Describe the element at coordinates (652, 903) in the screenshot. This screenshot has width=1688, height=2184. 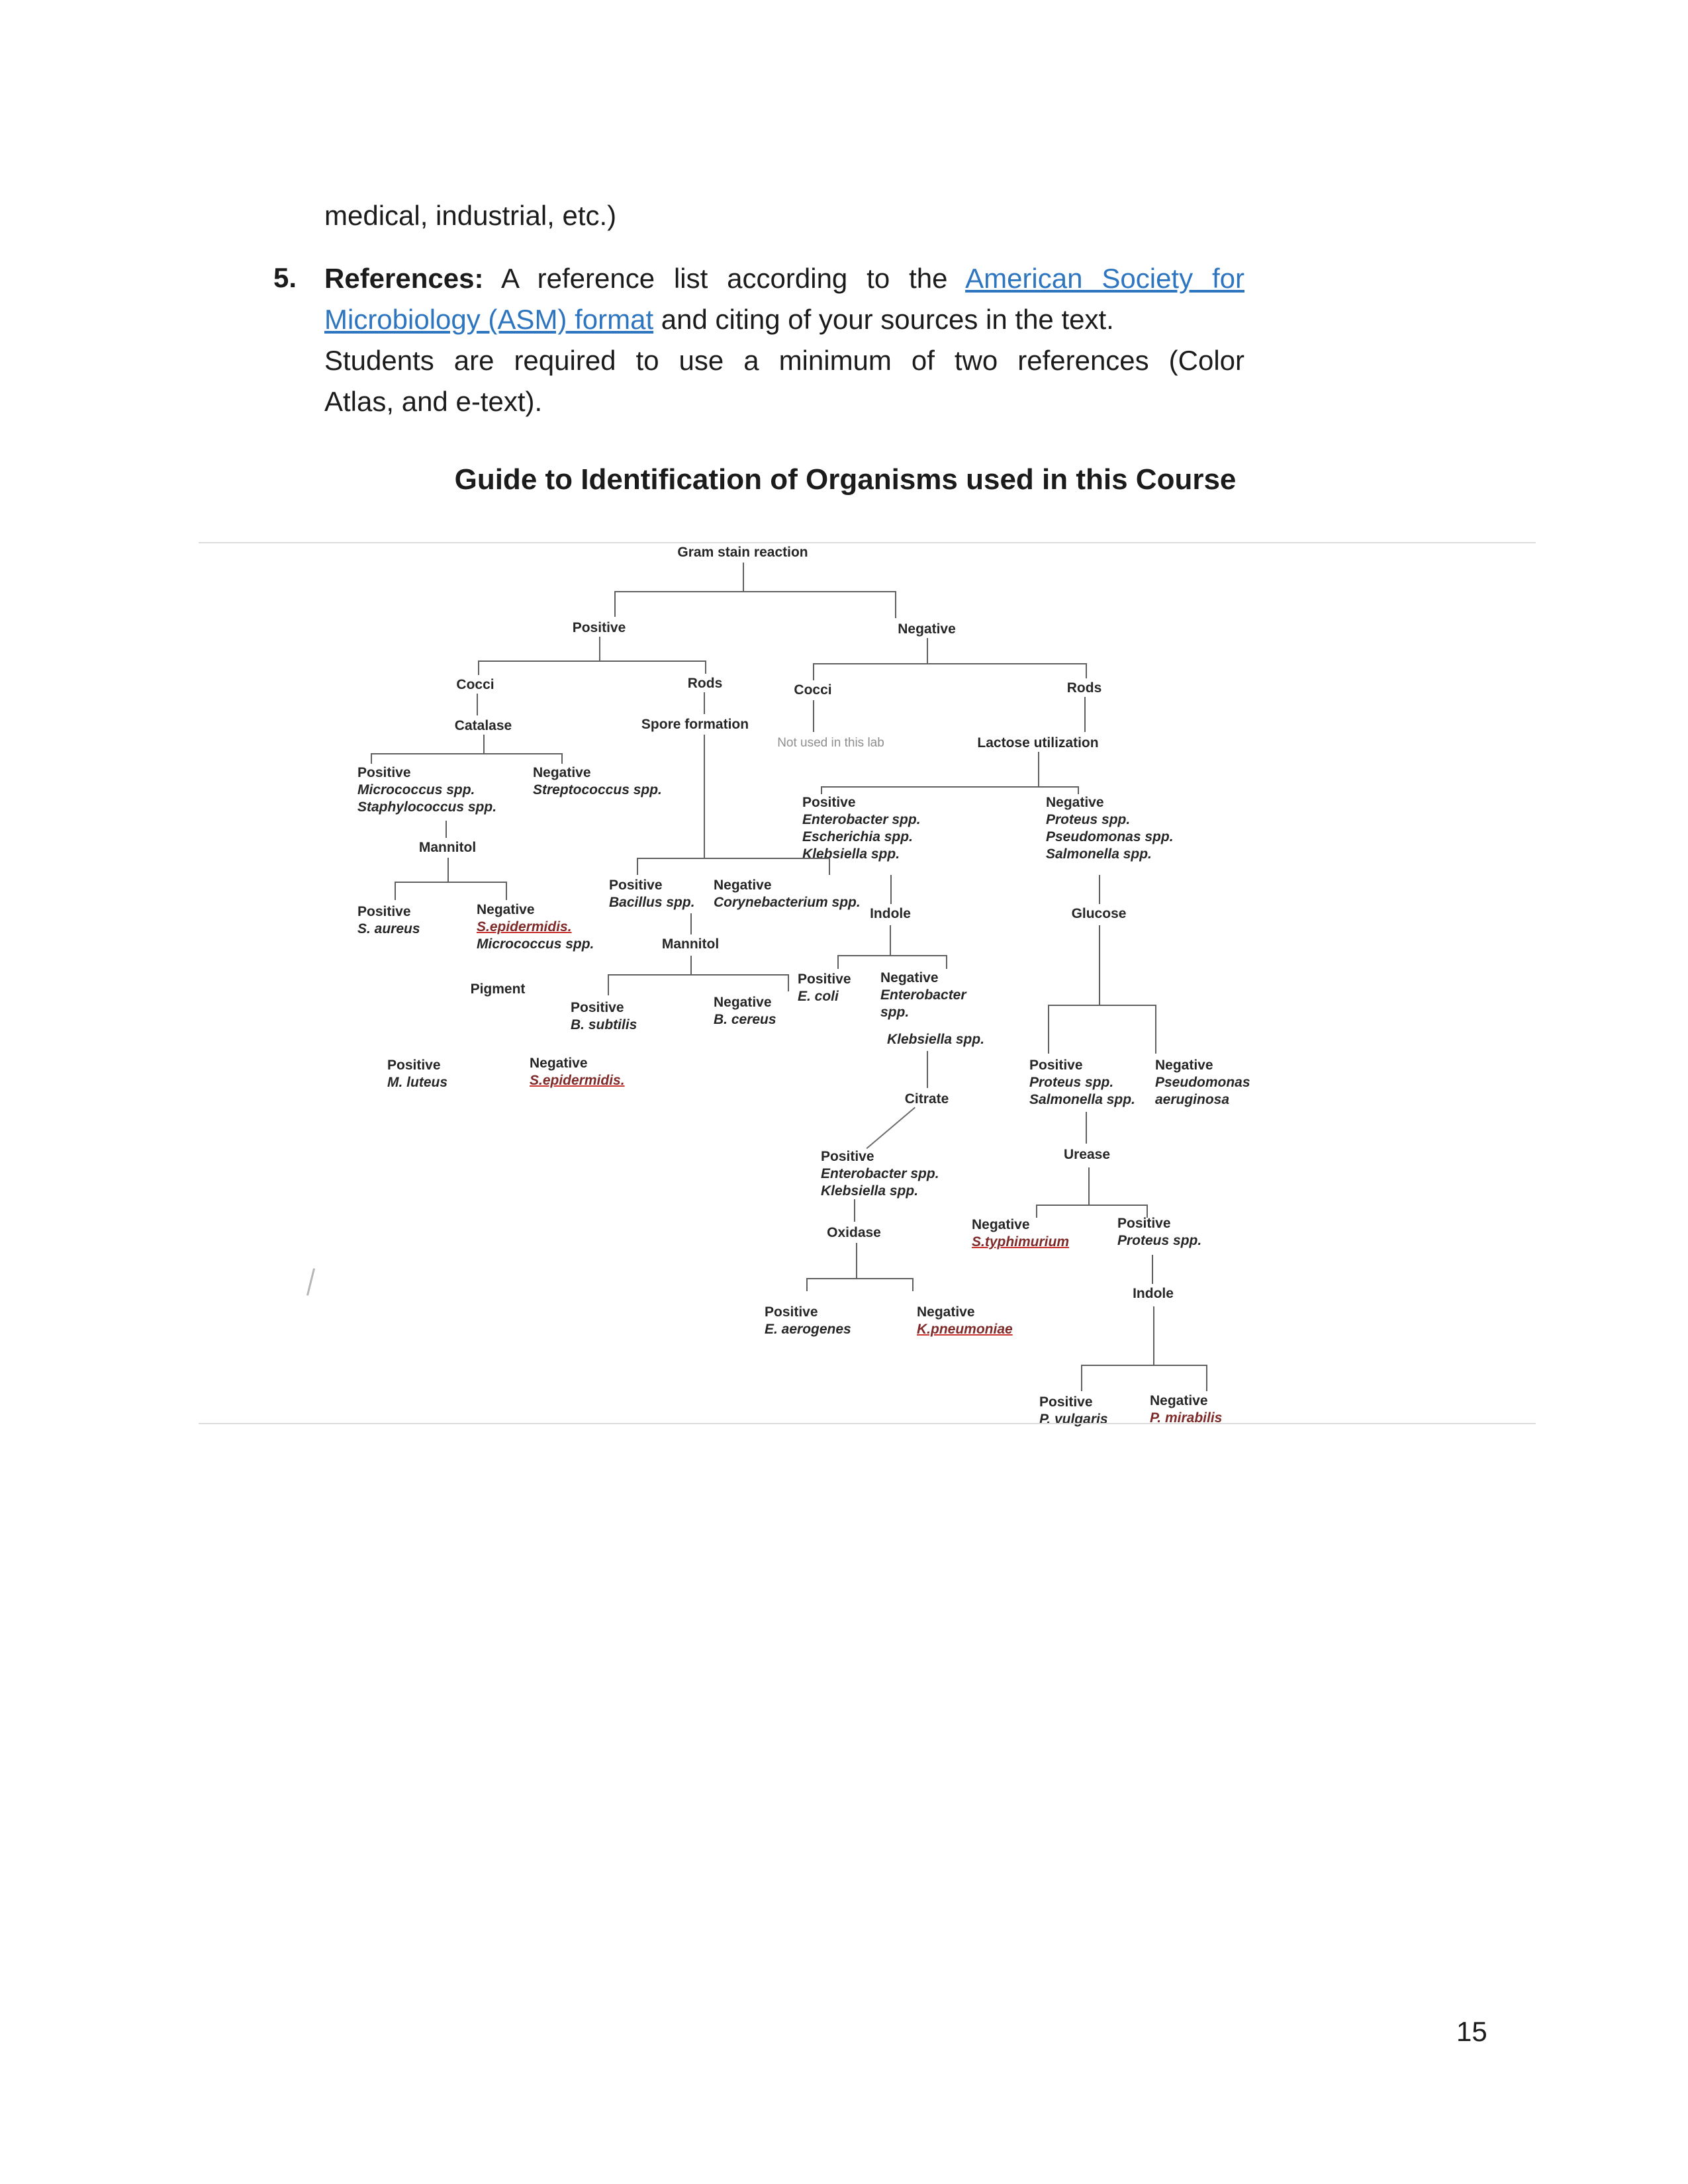
I see `flow-label: Bacillus spp.` at that location.